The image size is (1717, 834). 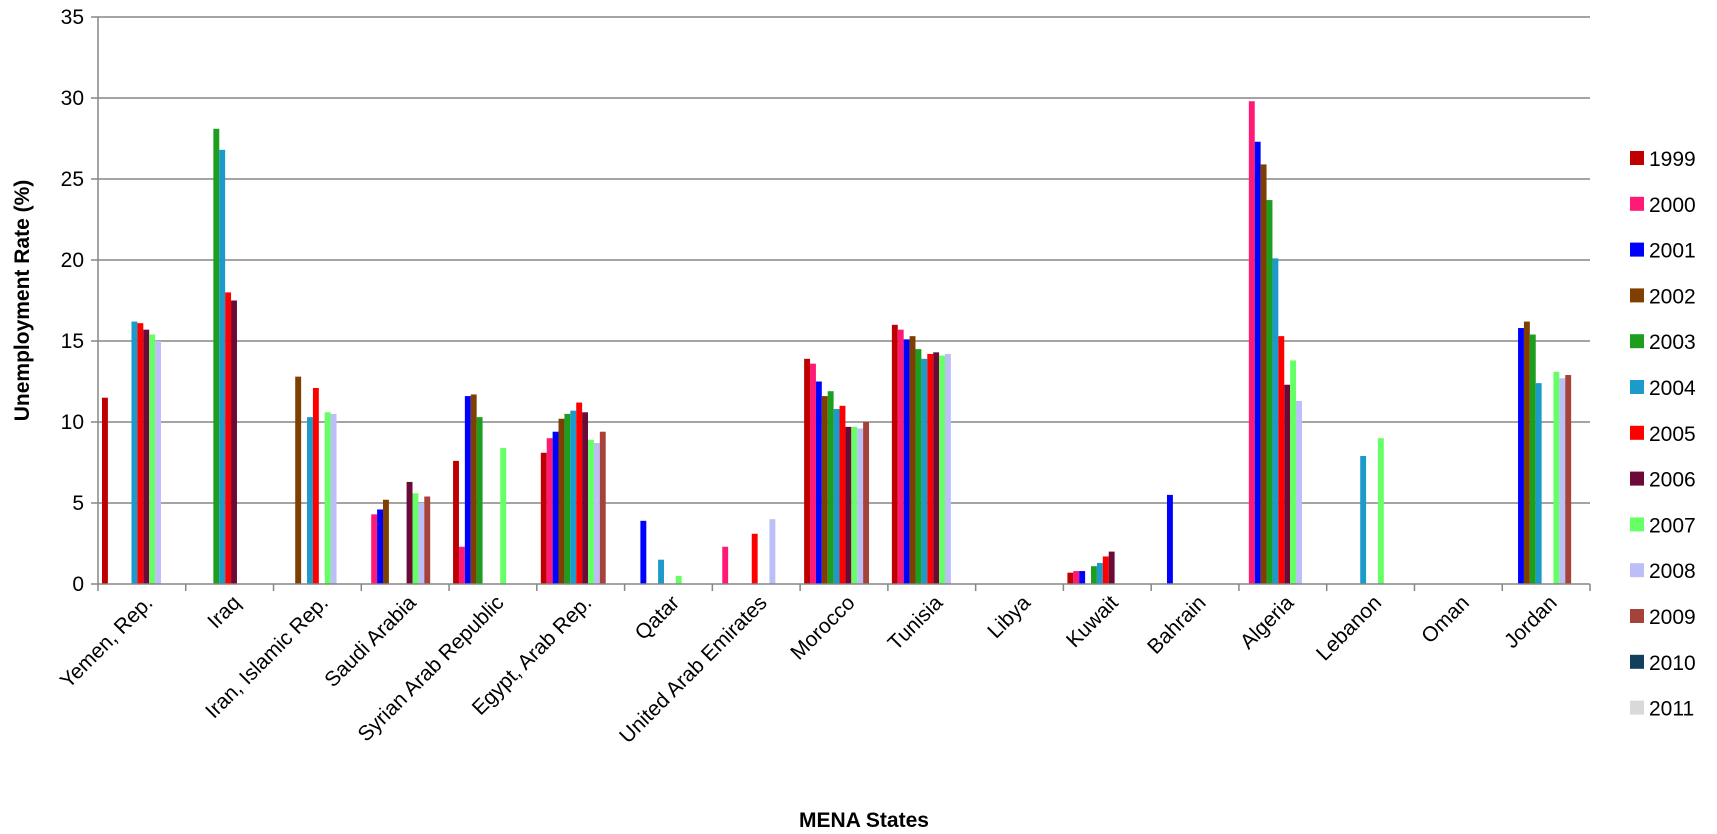 I want to click on x-tick-label: Syrian Arab Republic, so click(x=431, y=668).